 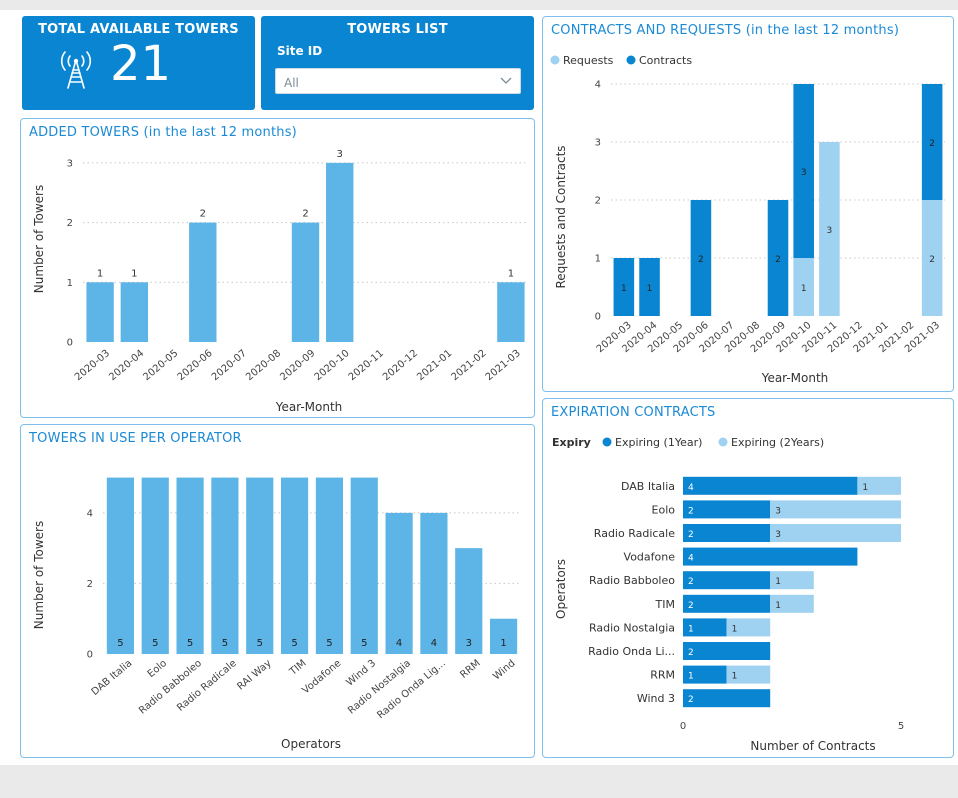 What do you see at coordinates (792, 580) in the screenshot?
I see `bar-radio-babboleo-expiring-2years` at bounding box center [792, 580].